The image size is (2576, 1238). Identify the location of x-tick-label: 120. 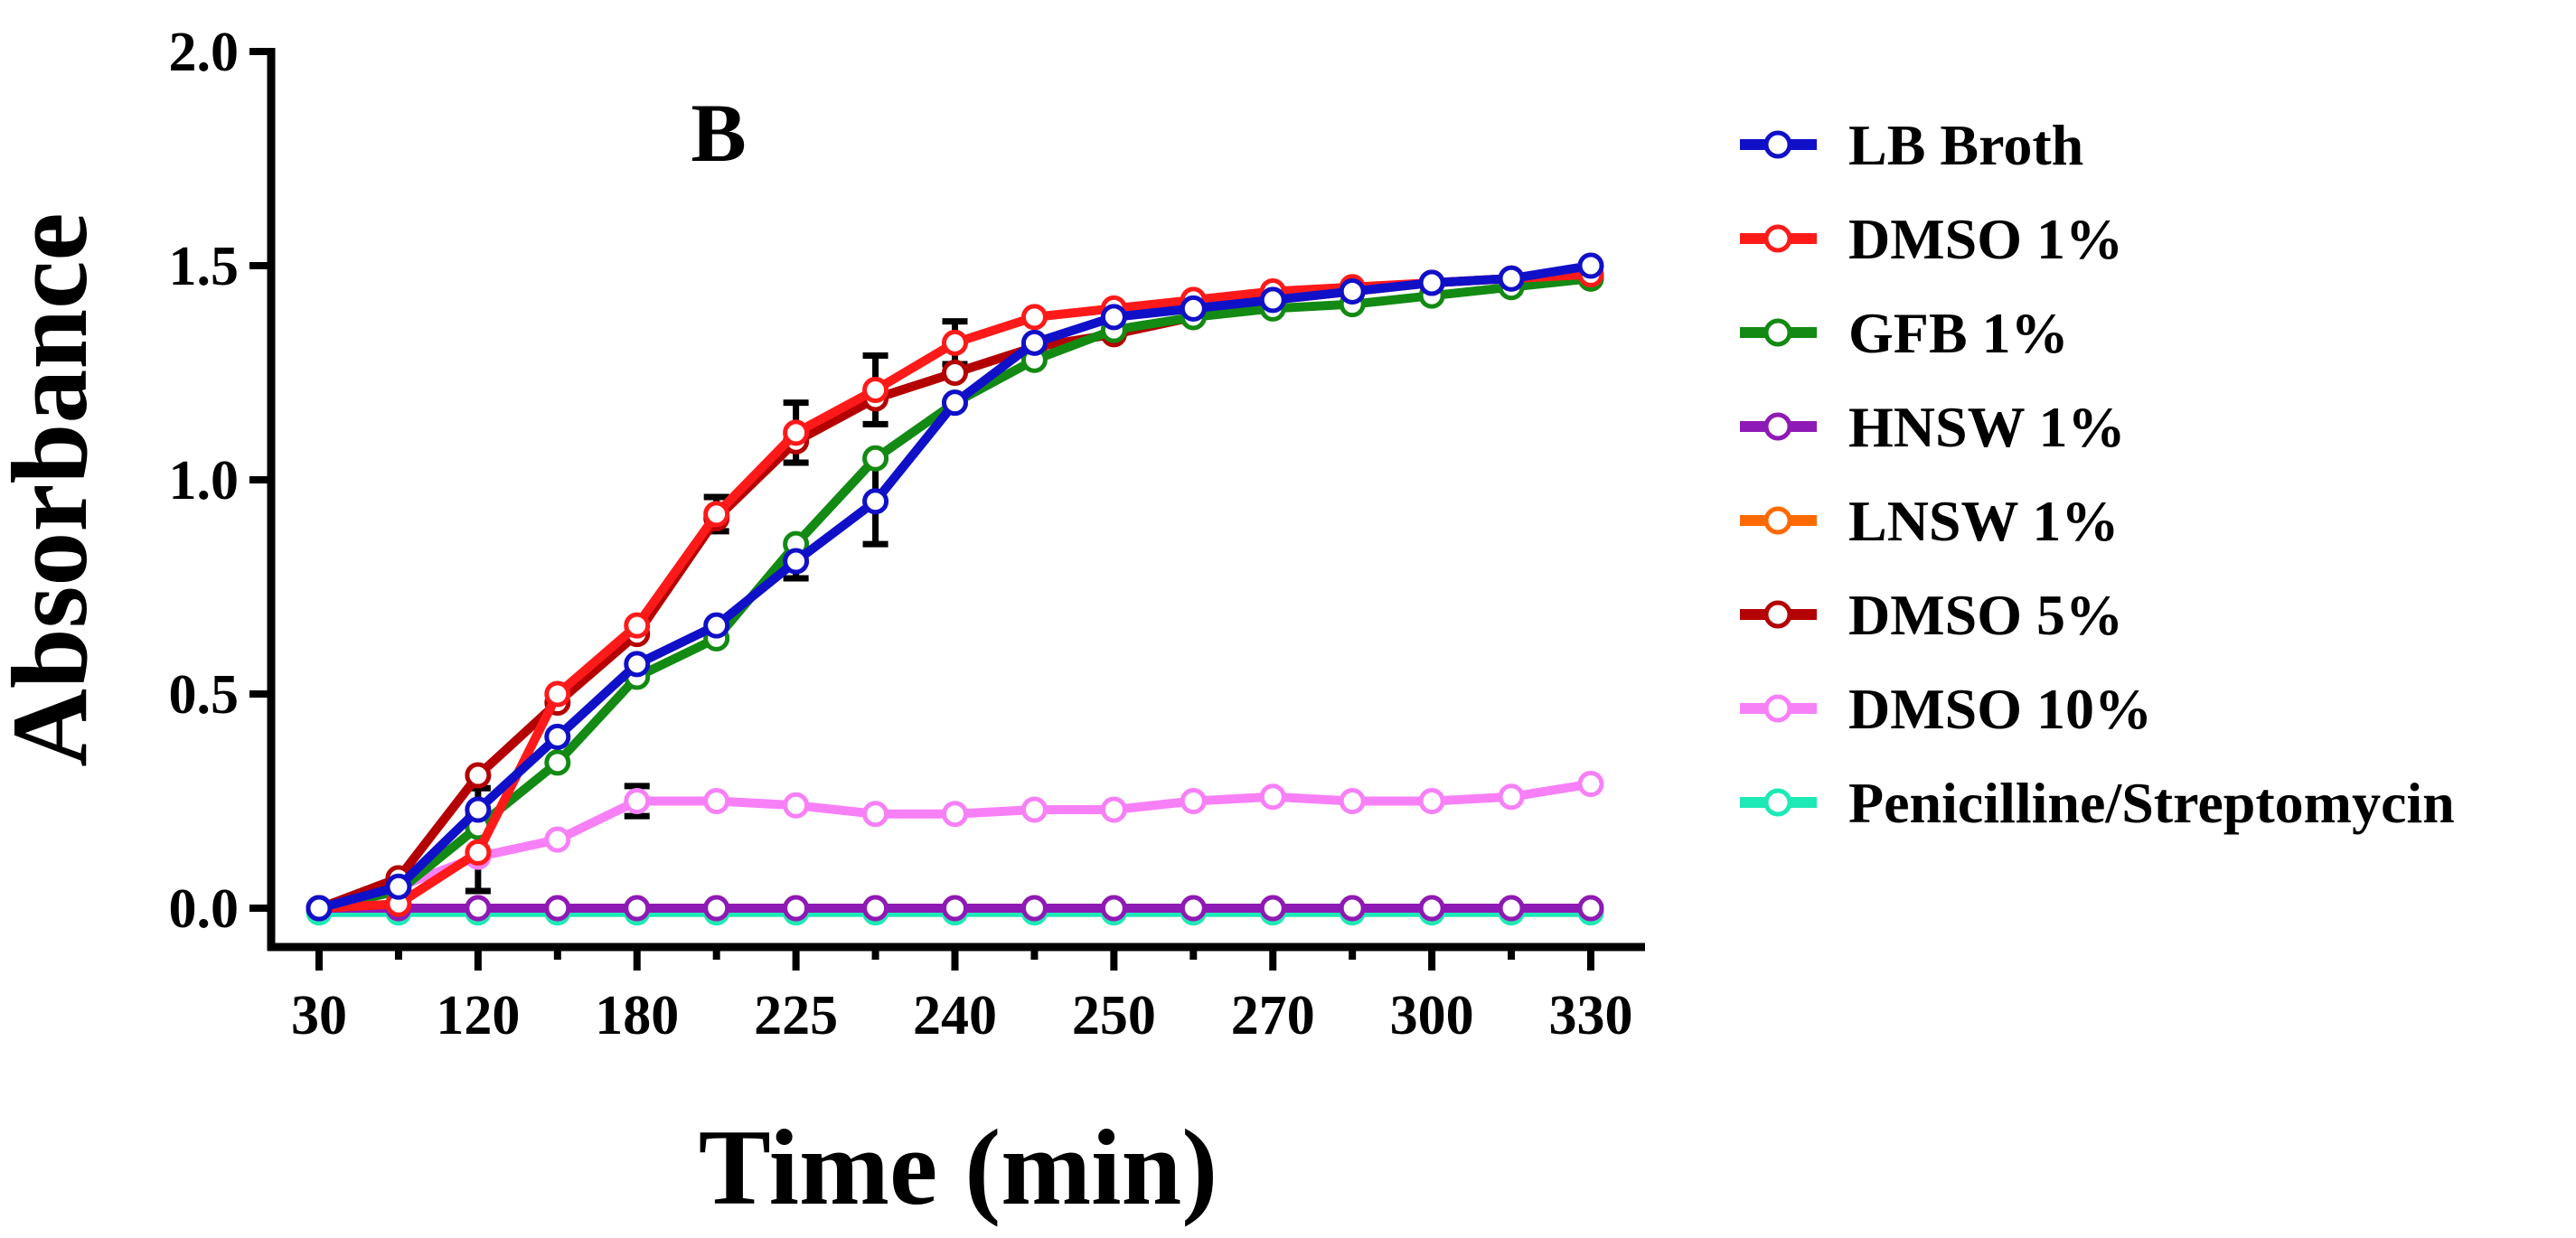
(478, 1015).